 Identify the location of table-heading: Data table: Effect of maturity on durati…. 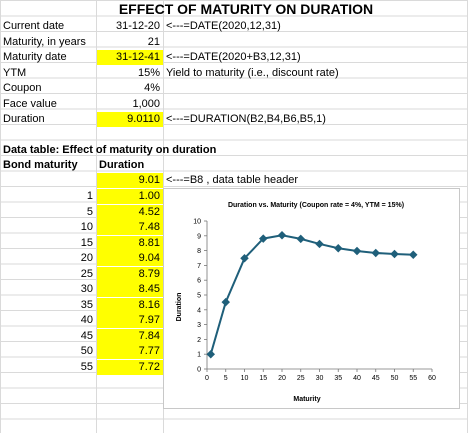
(110, 150).